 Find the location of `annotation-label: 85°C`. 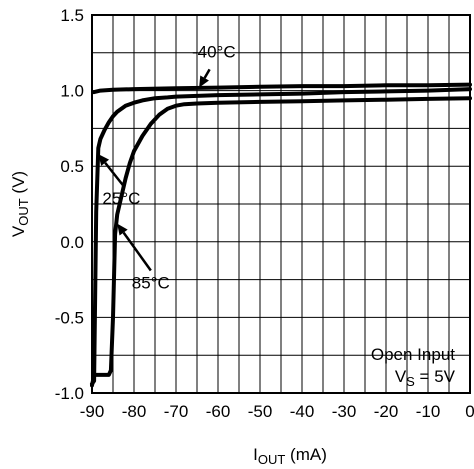

annotation-label: 85°C is located at coordinates (151, 283).